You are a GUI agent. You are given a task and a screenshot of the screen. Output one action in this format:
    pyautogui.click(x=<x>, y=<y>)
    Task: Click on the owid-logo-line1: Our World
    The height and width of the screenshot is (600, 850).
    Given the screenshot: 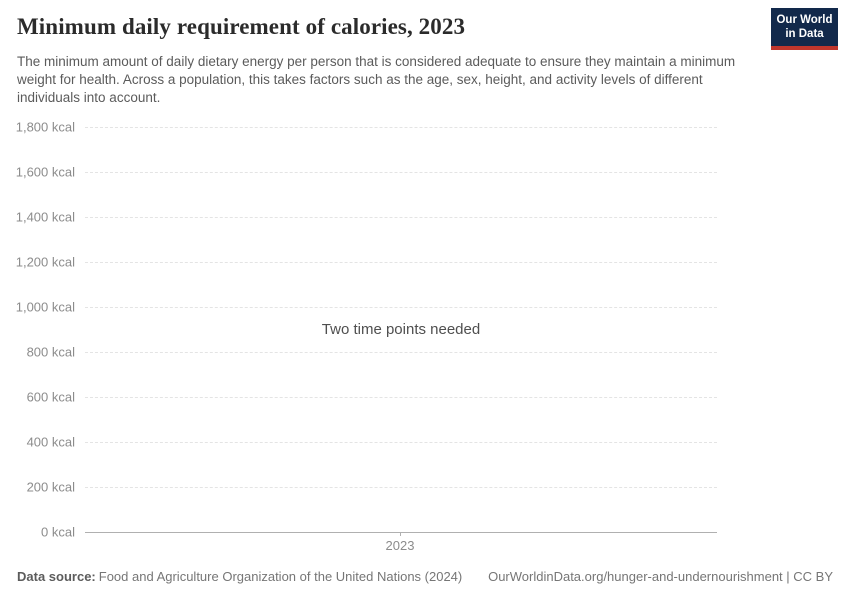 What is the action you would take?
    pyautogui.click(x=804, y=20)
    